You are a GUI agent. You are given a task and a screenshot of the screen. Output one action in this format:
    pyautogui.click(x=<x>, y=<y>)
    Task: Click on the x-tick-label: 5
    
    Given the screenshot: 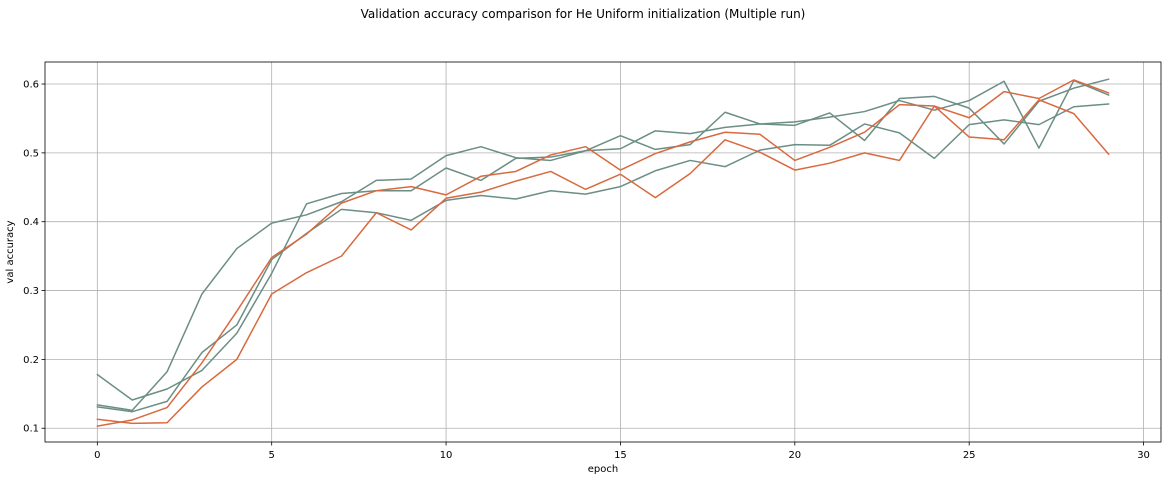 What is the action you would take?
    pyautogui.click(x=272, y=455)
    